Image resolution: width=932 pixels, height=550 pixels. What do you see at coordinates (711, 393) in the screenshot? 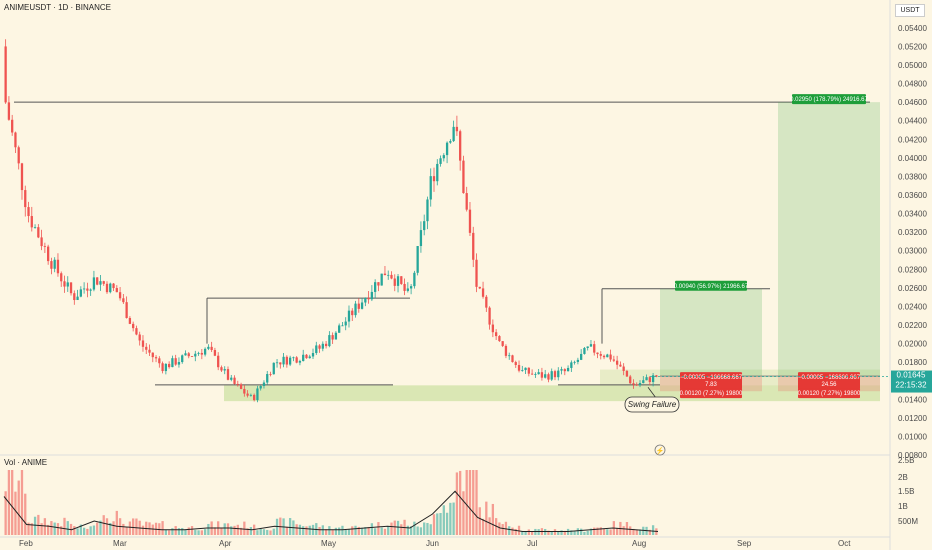
I see `position-1-stop-label-bg` at bounding box center [711, 393].